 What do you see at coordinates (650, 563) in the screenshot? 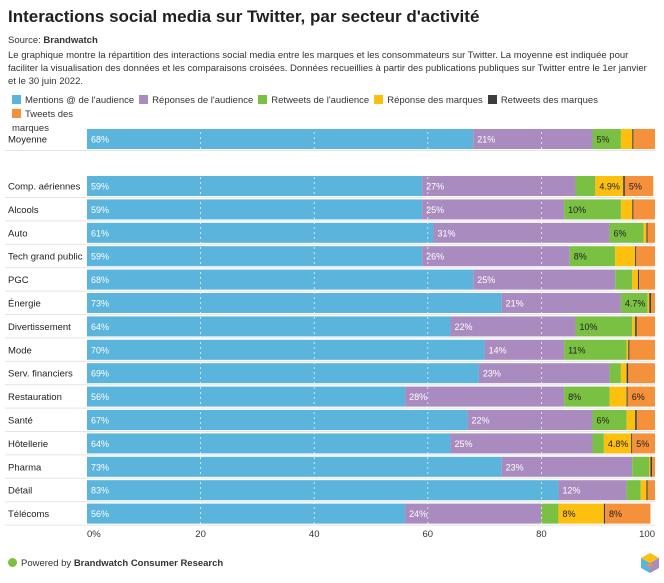
I see `brandwatch-logo-icon` at bounding box center [650, 563].